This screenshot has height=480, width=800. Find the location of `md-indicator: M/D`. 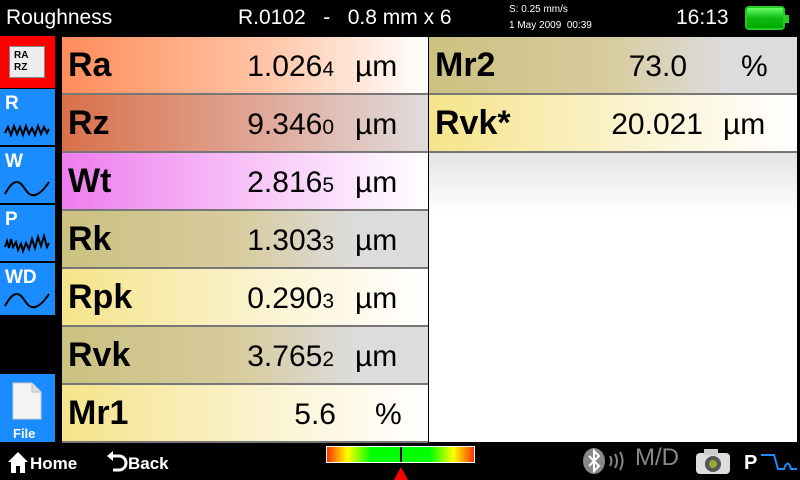

md-indicator: M/D is located at coordinates (657, 457).